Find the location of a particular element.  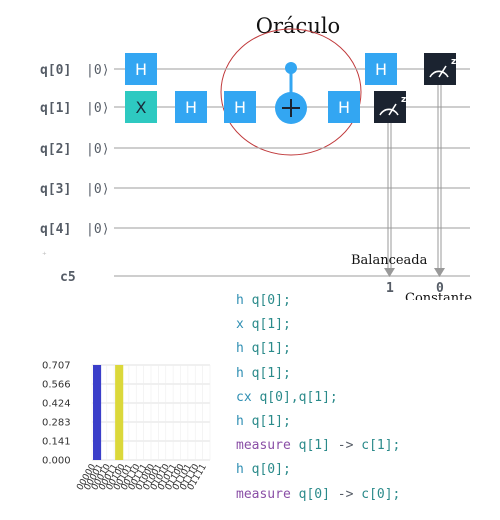

oracle-circle is located at coordinates (291, 92).